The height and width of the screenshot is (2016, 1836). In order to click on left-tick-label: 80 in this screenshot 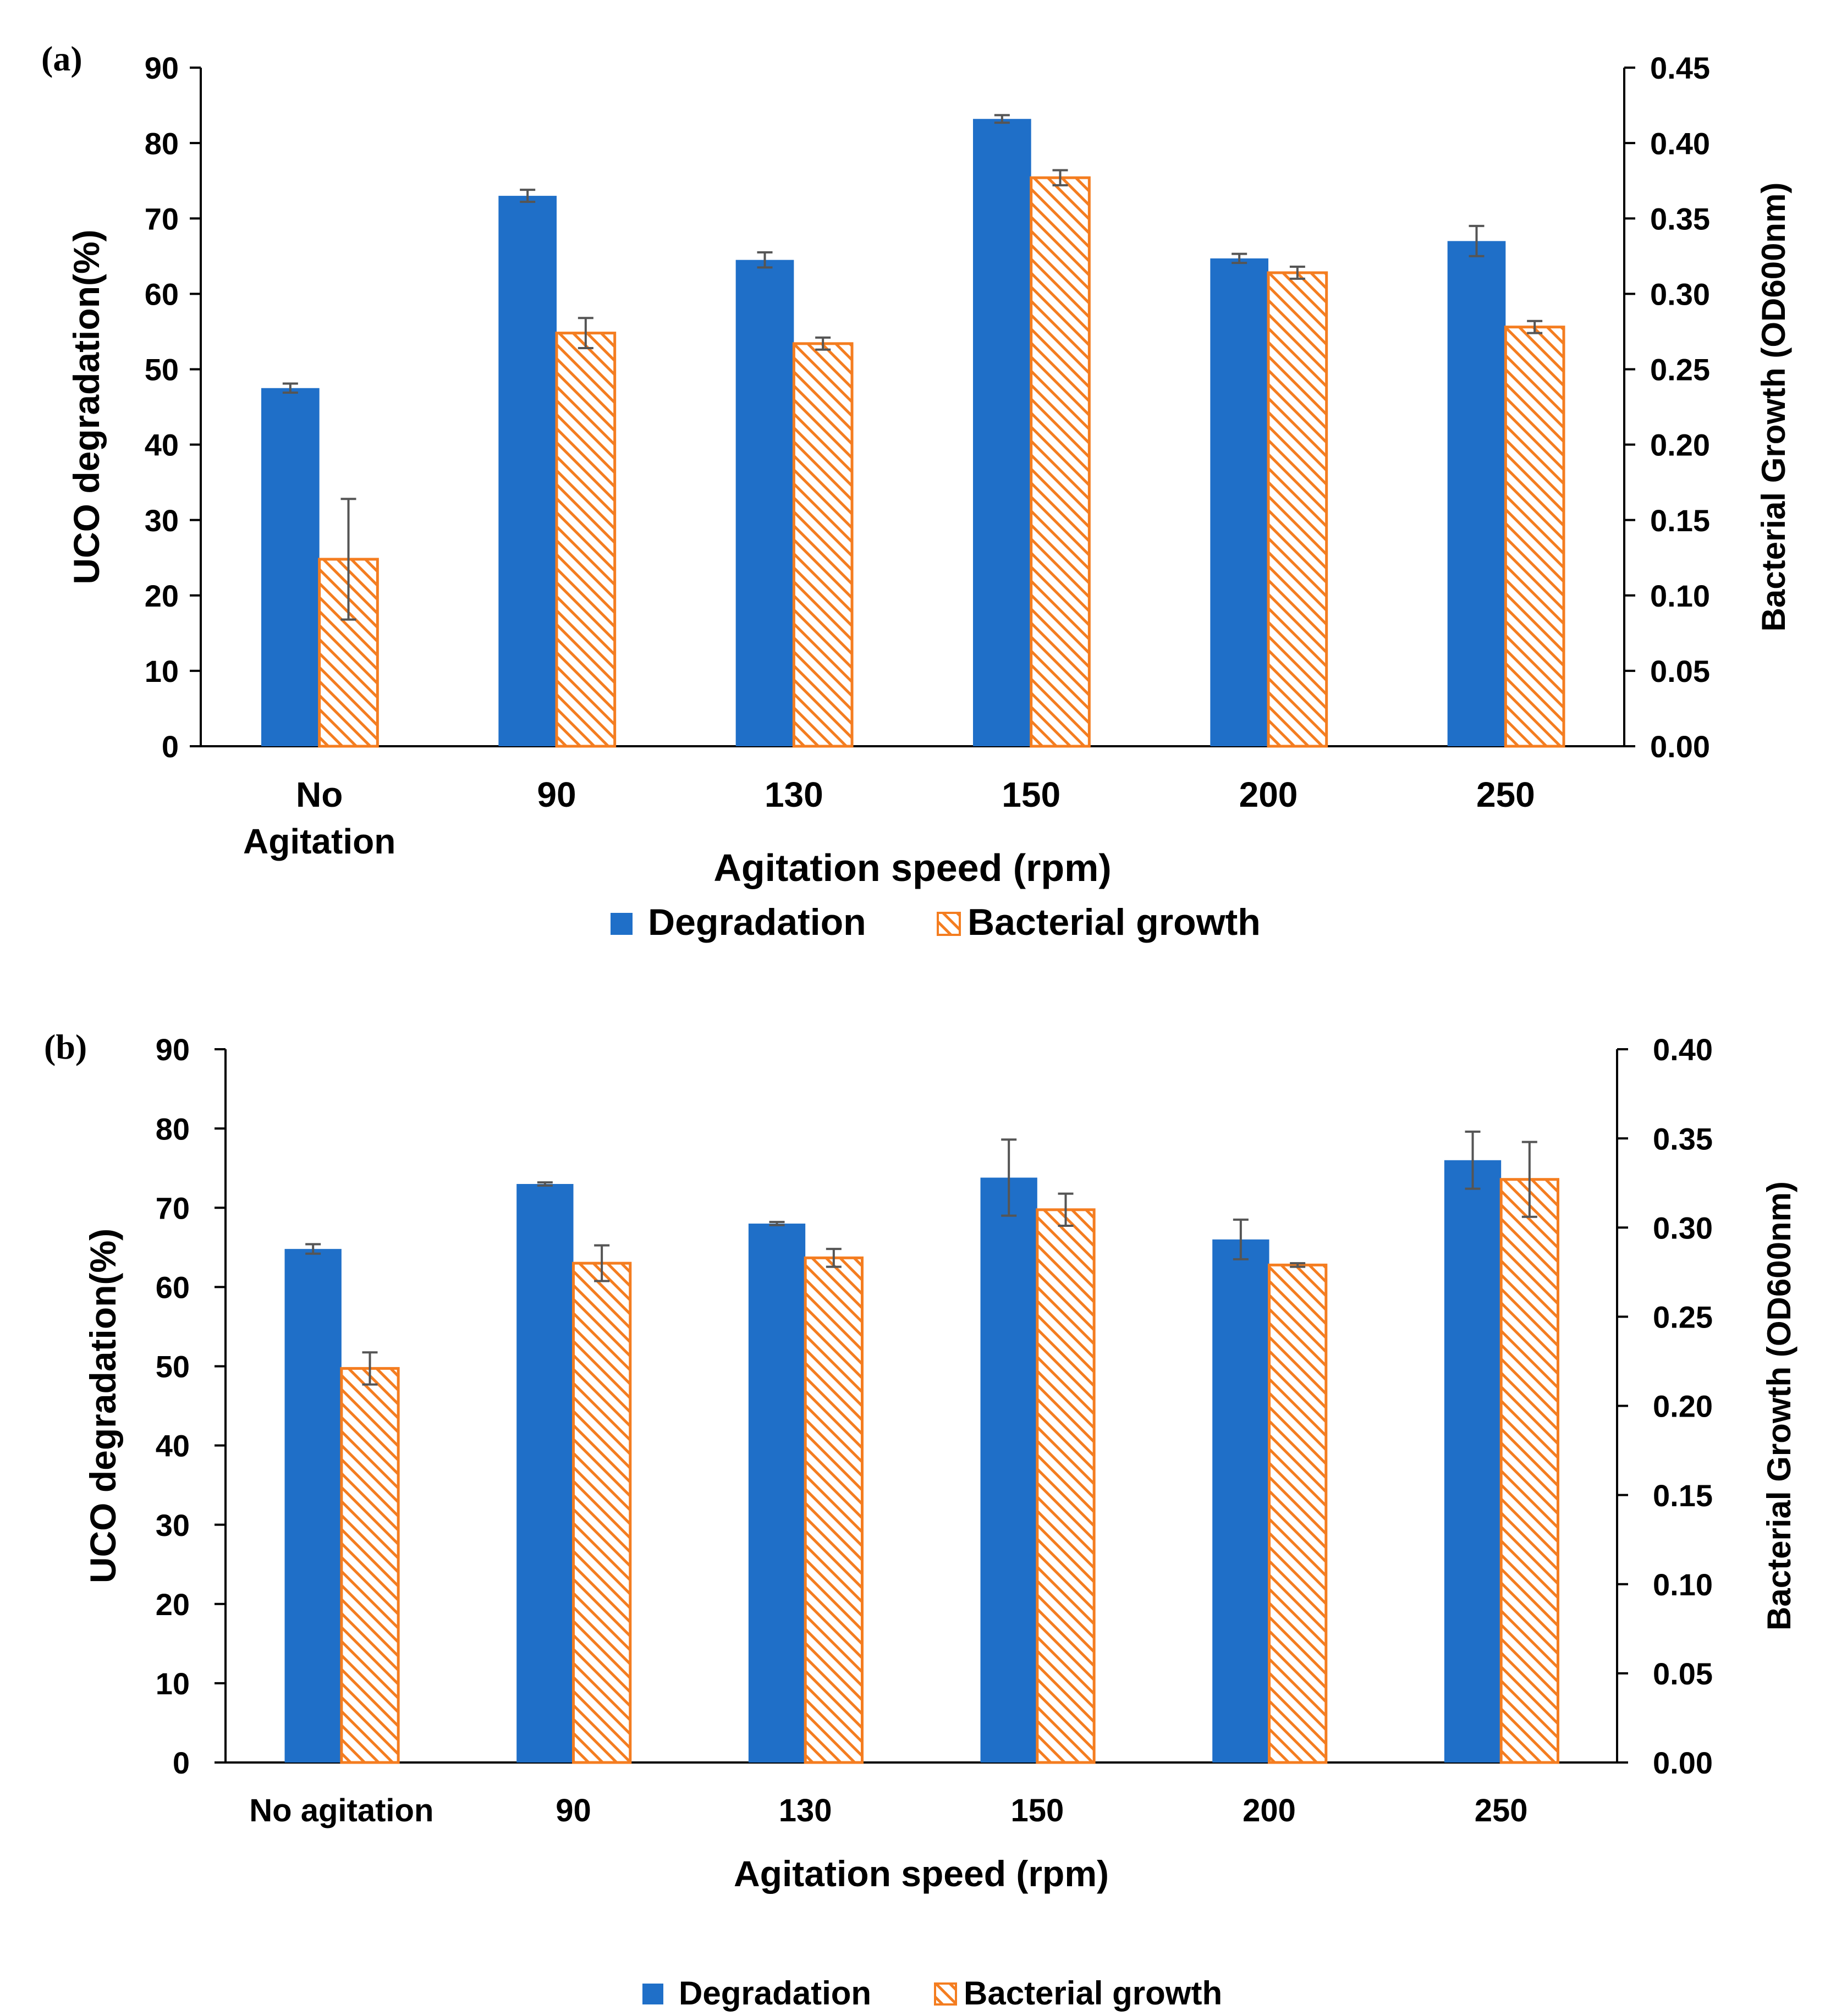, I will do `click(173, 1128)`.